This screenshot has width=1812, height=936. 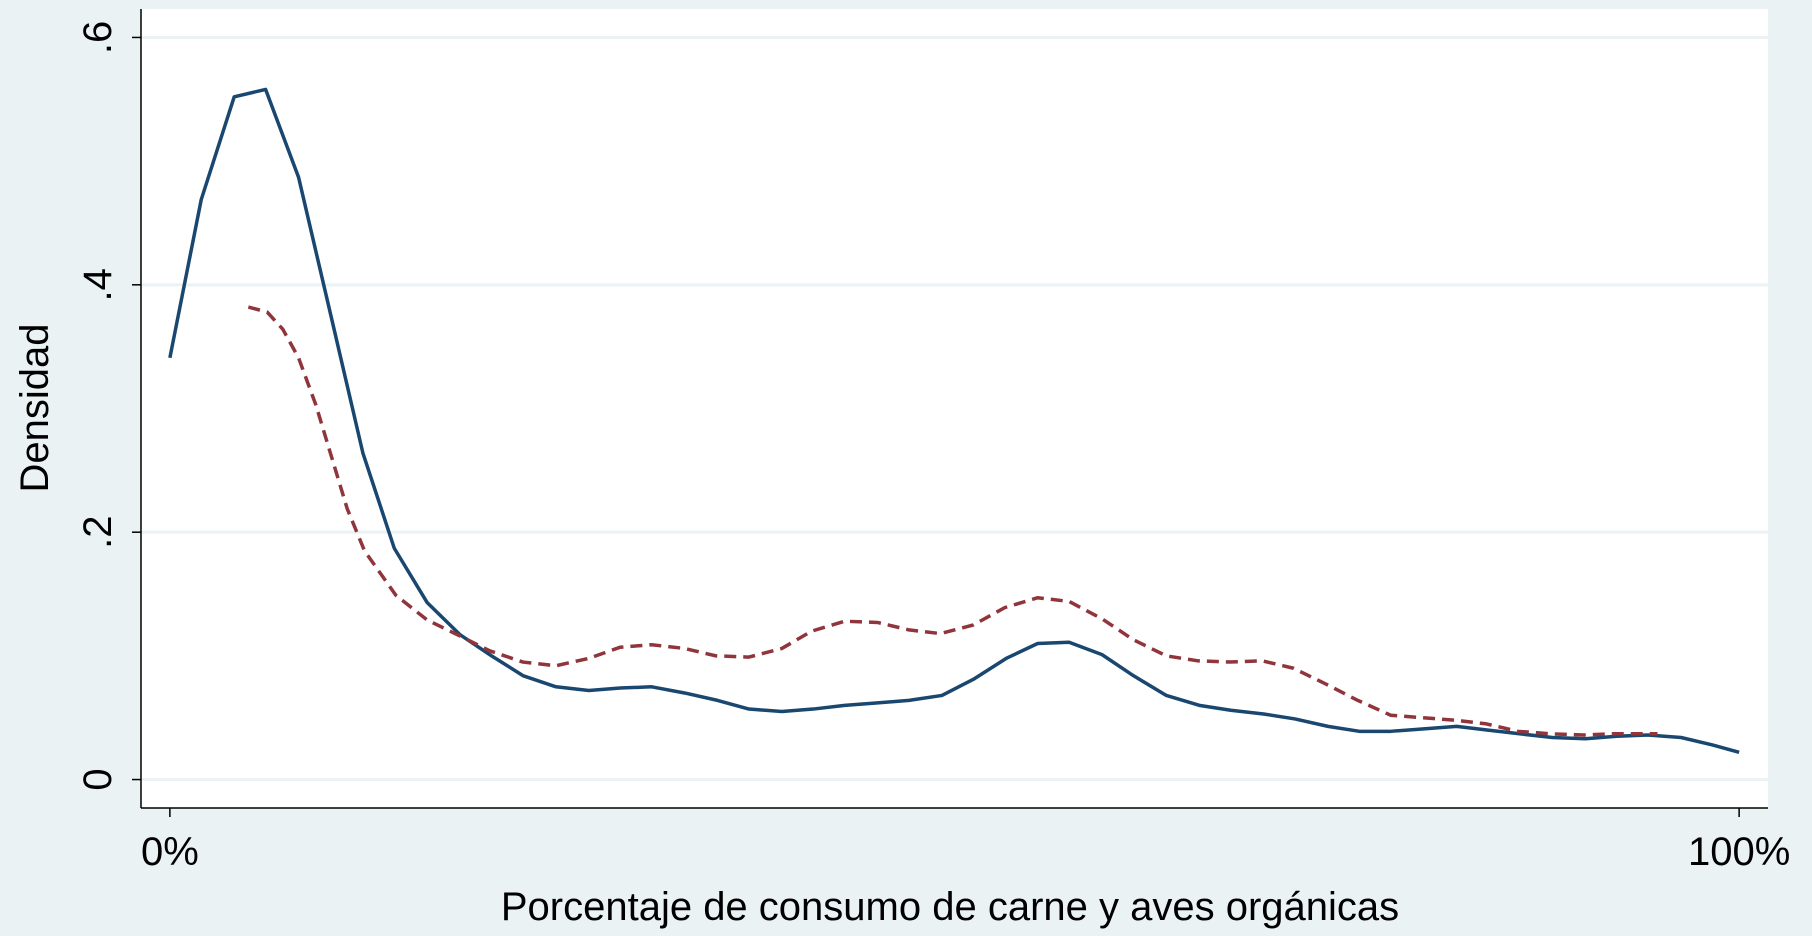 What do you see at coordinates (170, 852) in the screenshot?
I see `x-tick-label: 0%` at bounding box center [170, 852].